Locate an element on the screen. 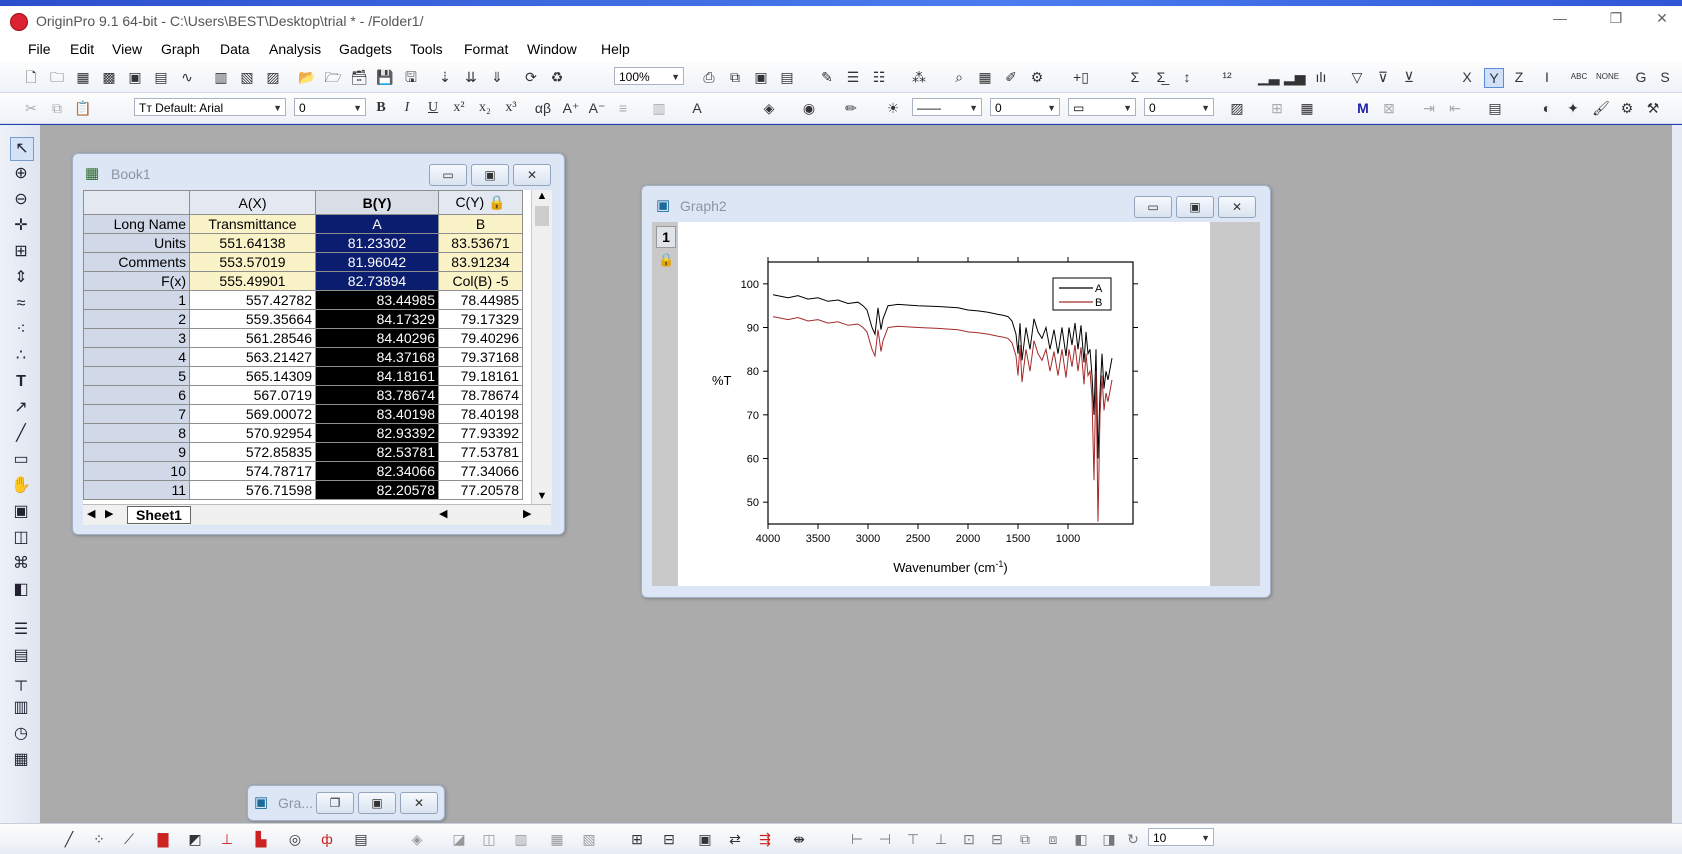 The width and height of the screenshot is (1682, 854). stack-plot-icon: ▙ is located at coordinates (261, 839).